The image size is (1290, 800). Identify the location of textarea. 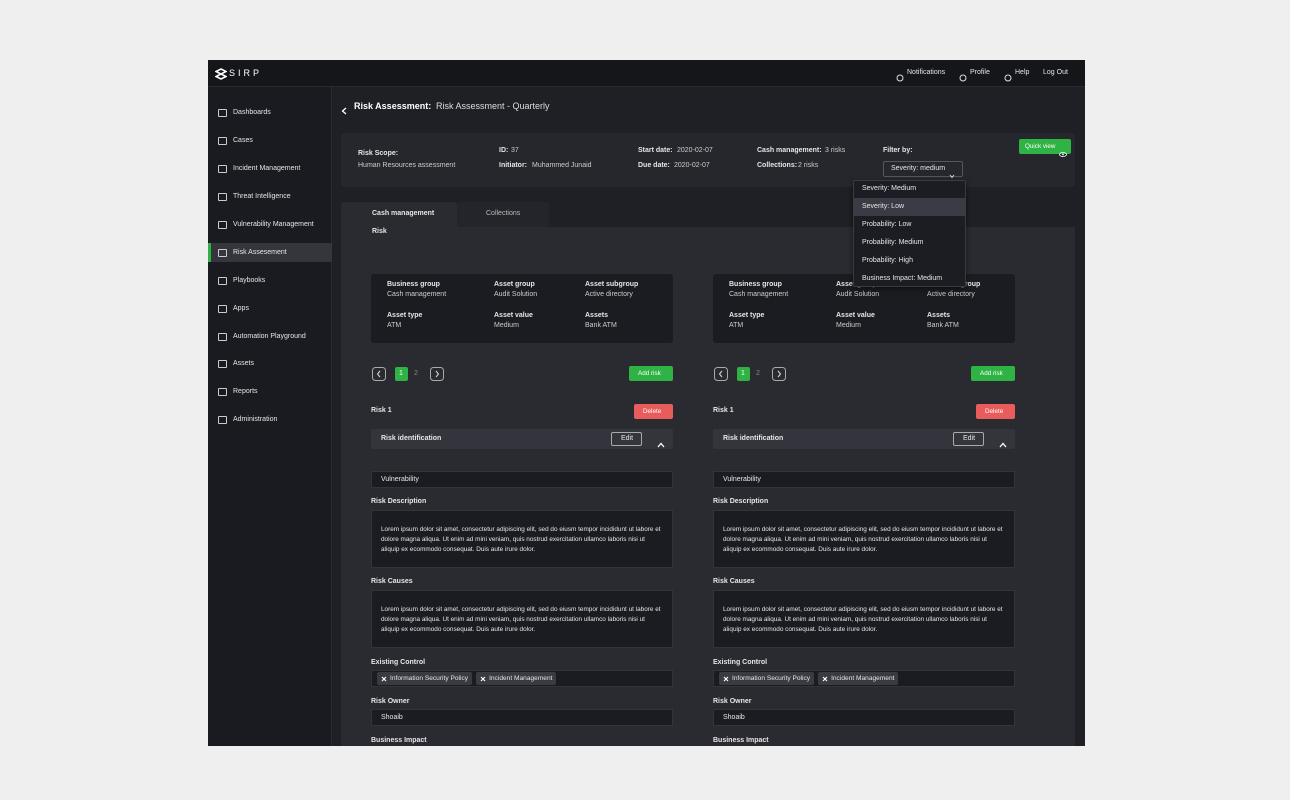
(522, 539).